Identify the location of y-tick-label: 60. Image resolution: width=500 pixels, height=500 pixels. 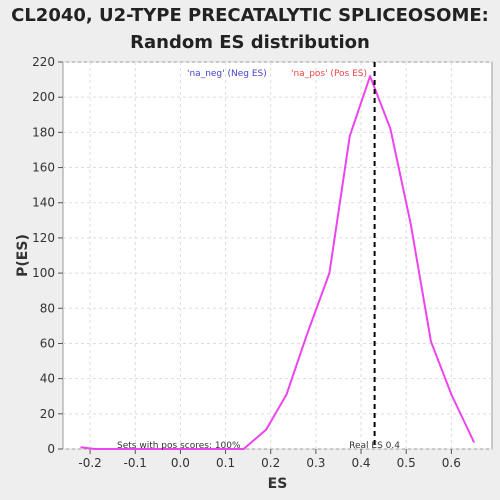
(47, 343).